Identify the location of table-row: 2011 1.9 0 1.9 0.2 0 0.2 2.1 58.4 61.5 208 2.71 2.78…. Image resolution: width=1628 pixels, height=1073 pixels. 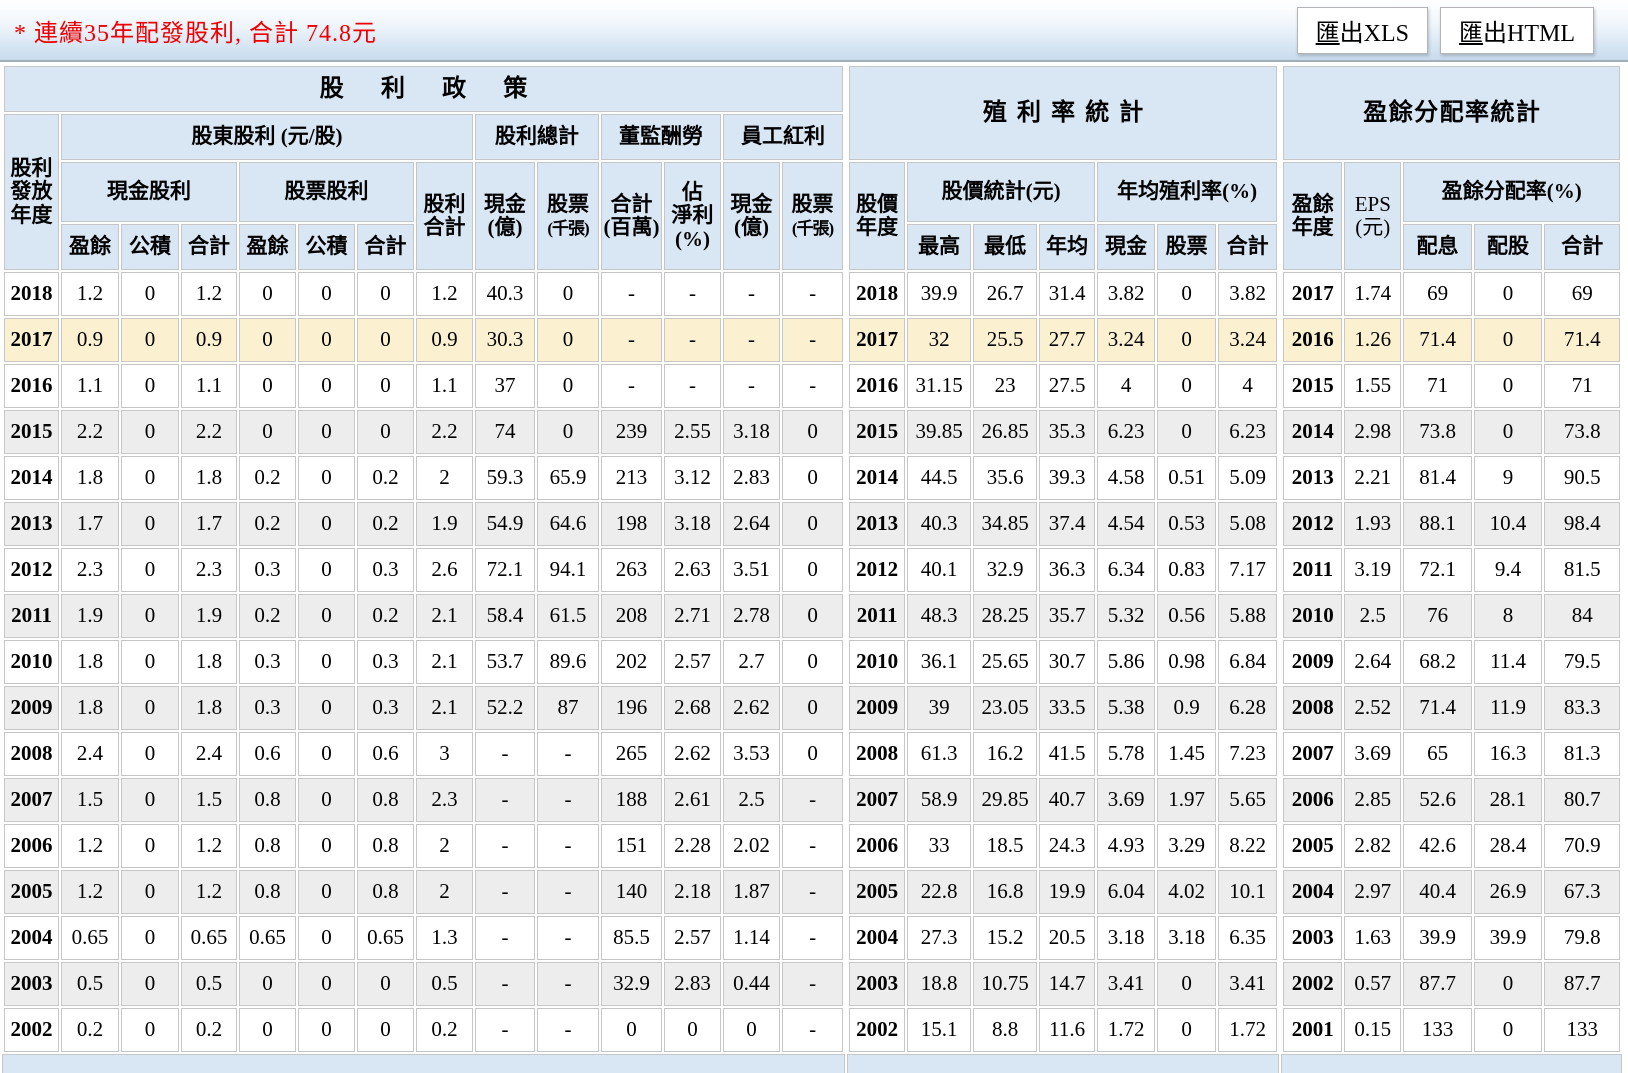
(424, 616).